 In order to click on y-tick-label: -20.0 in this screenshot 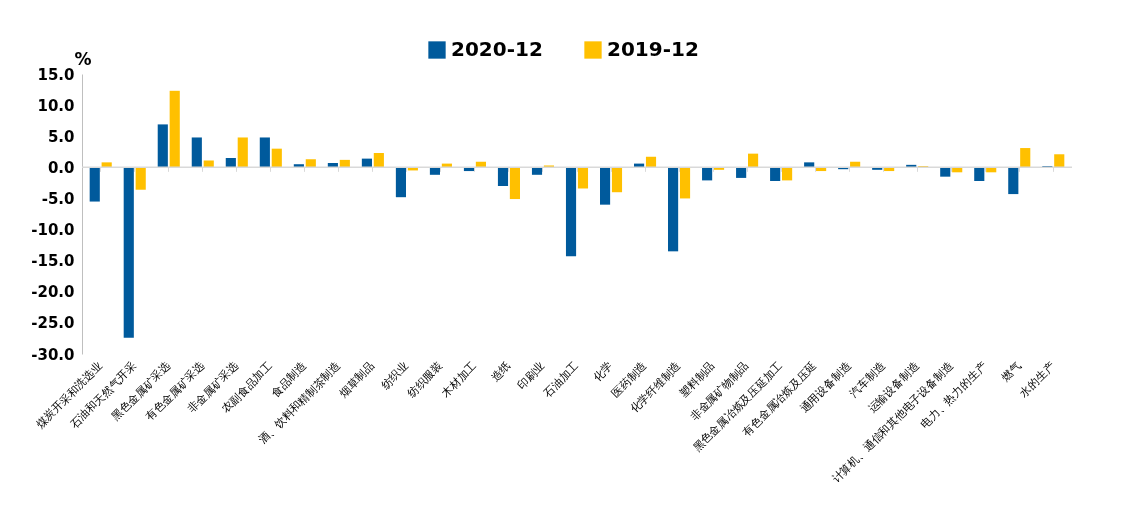, I will do `click(53, 292)`.